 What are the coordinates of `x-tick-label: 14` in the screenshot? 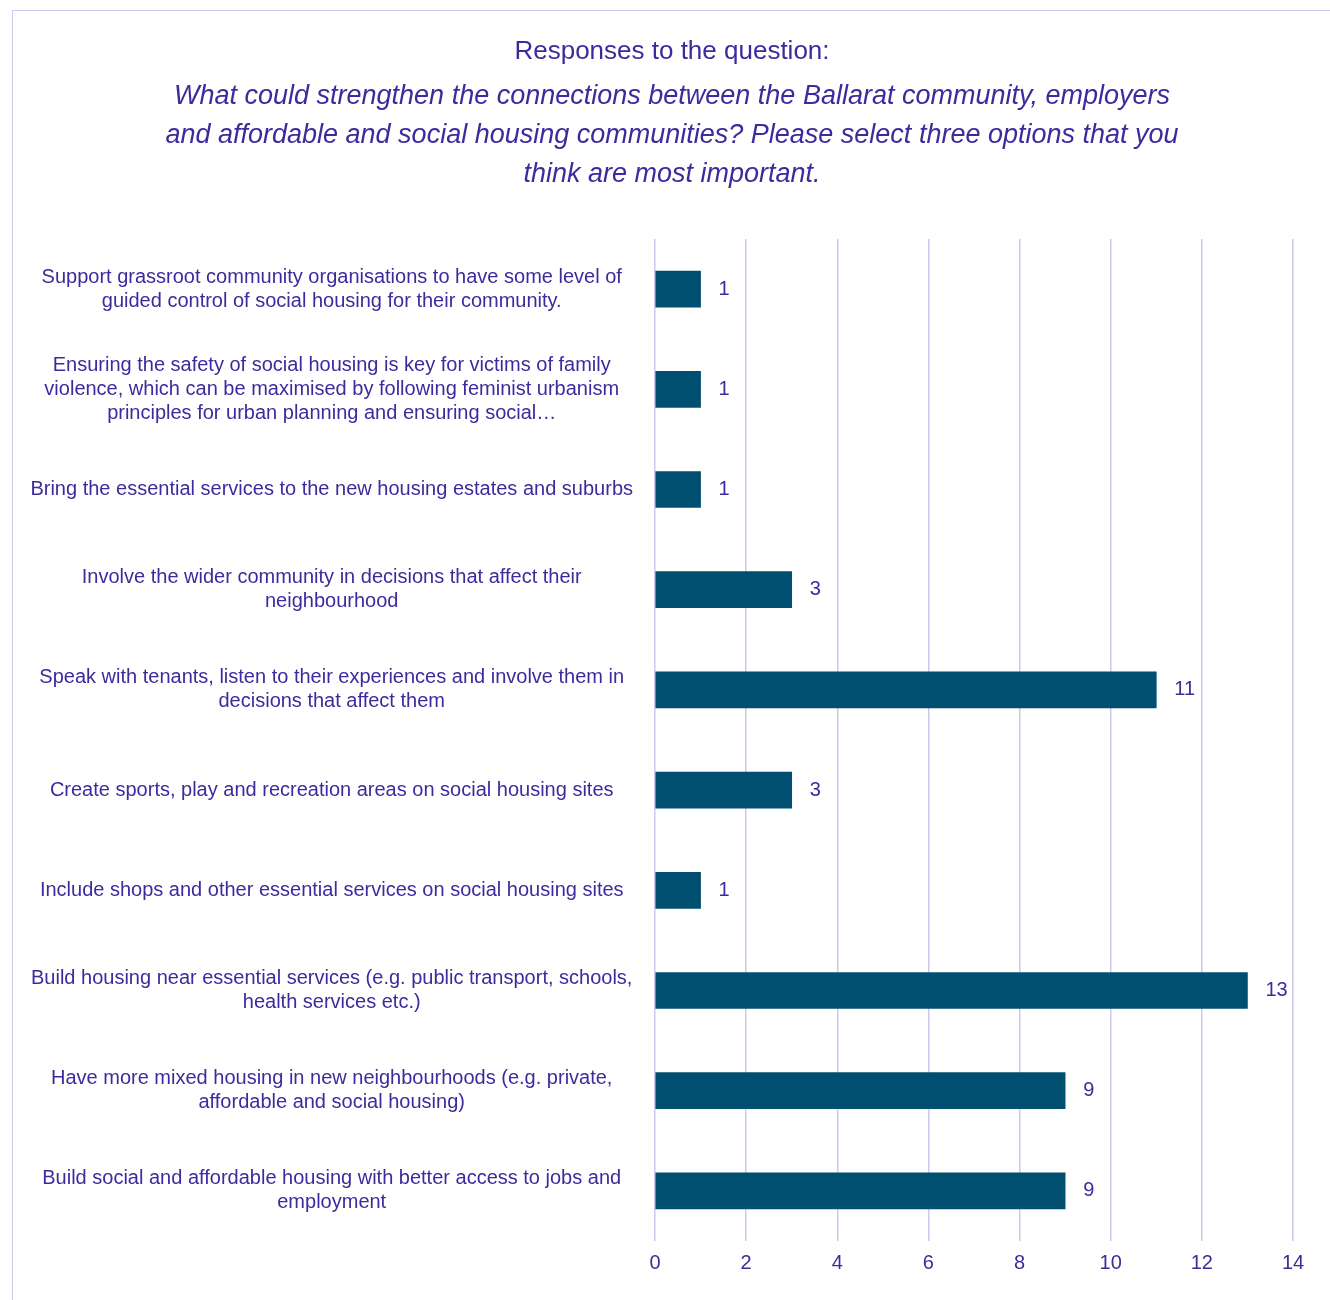 It's located at (1293, 1261).